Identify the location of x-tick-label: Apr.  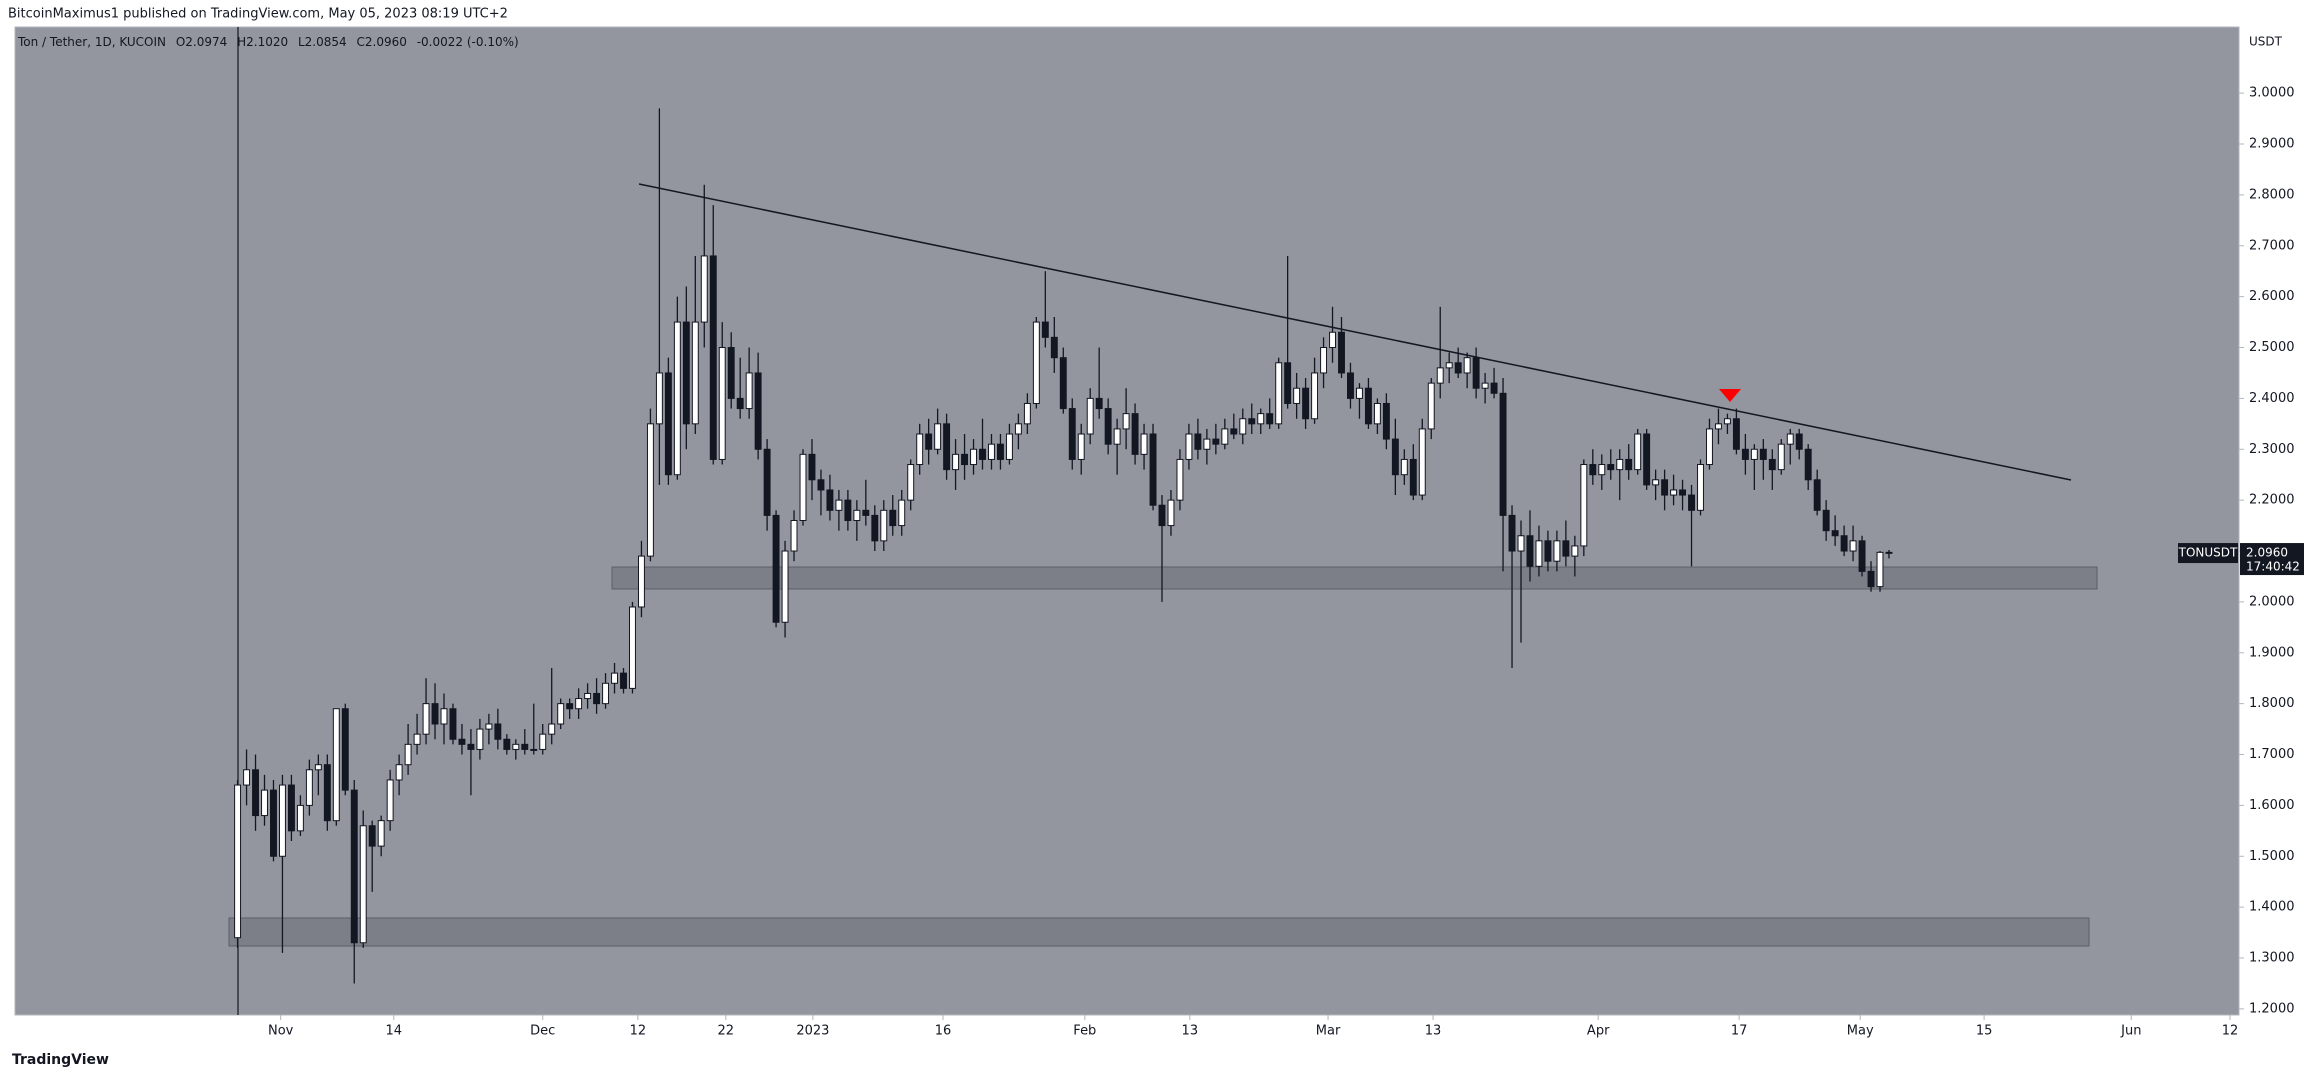
(1598, 1031).